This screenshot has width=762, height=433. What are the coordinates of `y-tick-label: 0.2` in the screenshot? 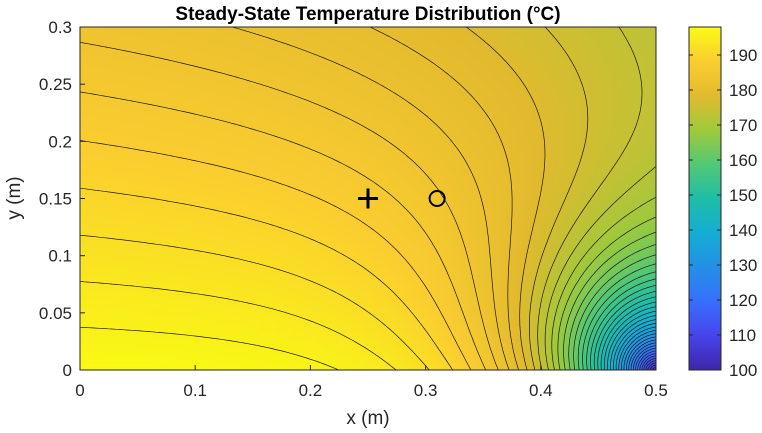 It's located at (60, 141).